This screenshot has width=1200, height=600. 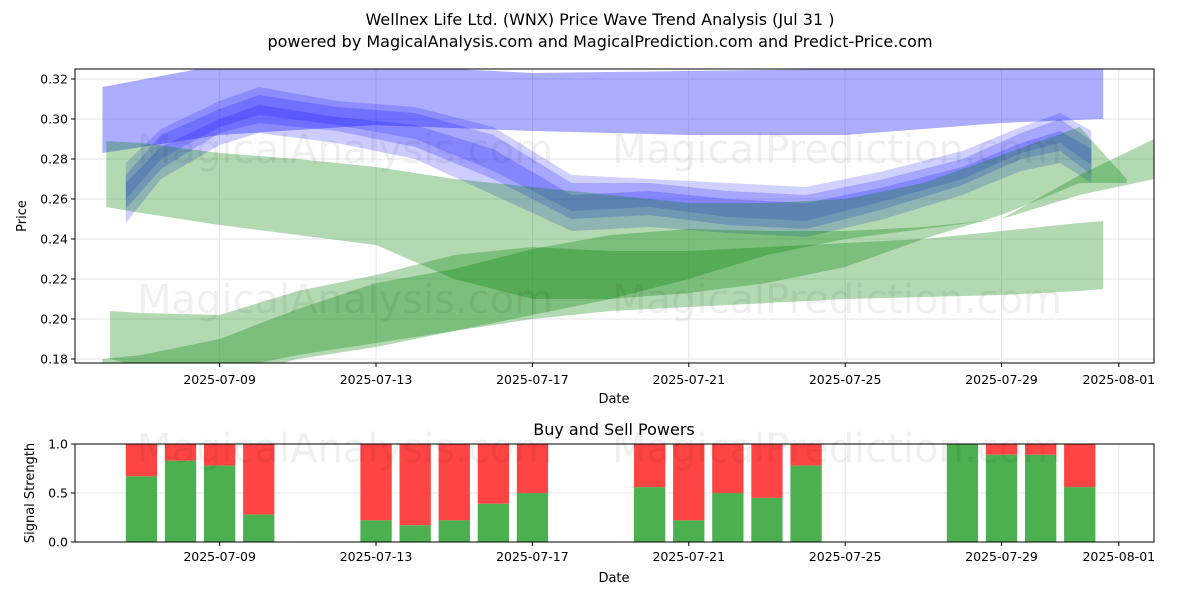 What do you see at coordinates (845, 556) in the screenshot?
I see `signal-x-tick-label-4: 2025-07-25` at bounding box center [845, 556].